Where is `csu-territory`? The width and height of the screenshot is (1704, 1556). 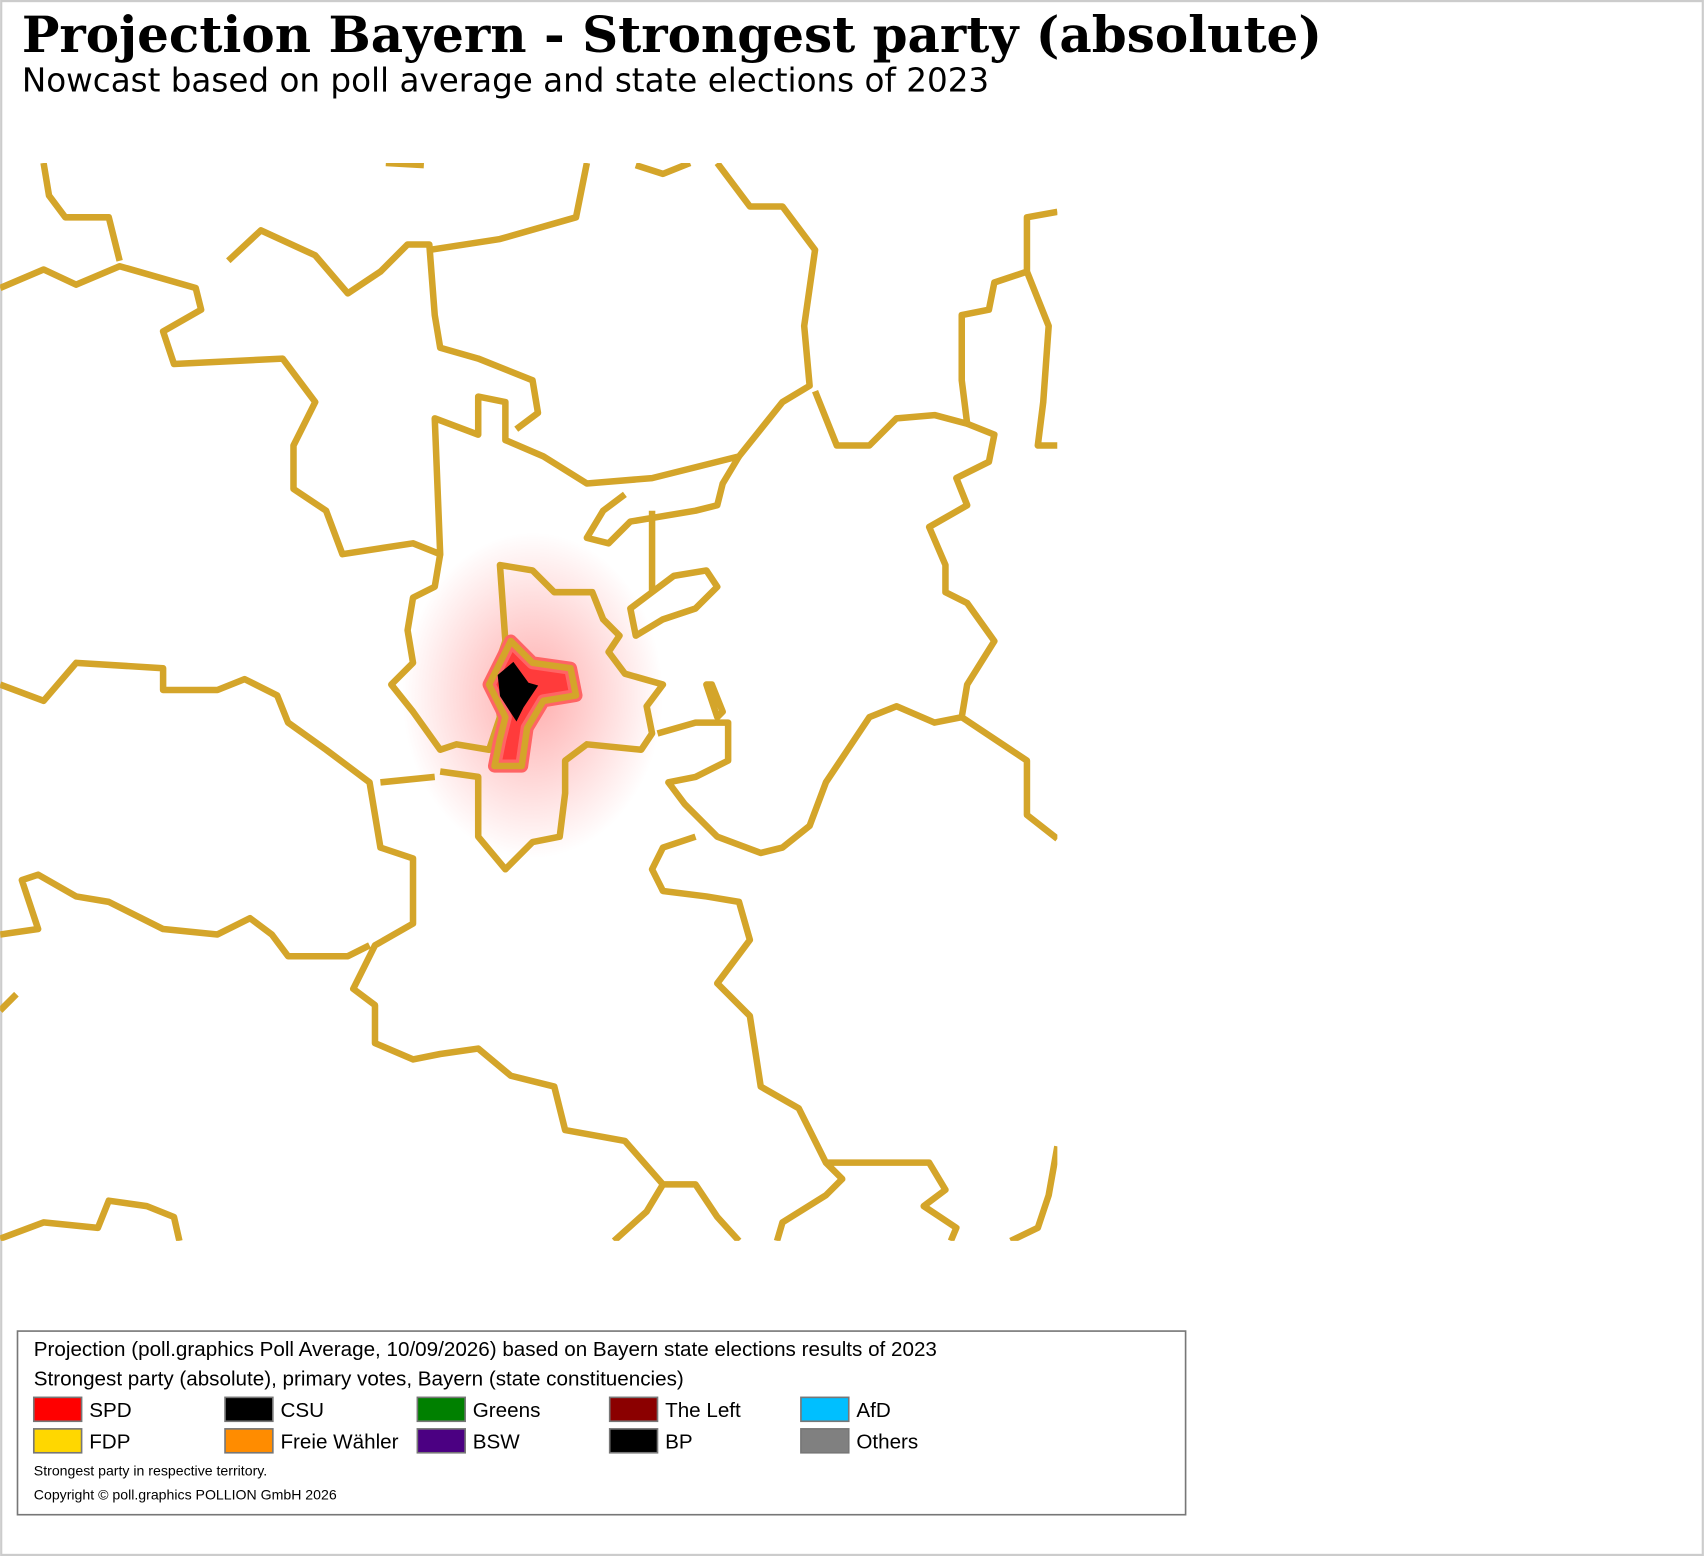
csu-territory is located at coordinates (518, 691).